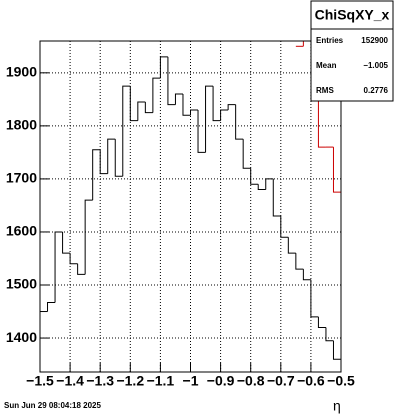 This screenshot has height=419, width=400. What do you see at coordinates (161, 381) in the screenshot?
I see `x-tick-label: −1.1` at bounding box center [161, 381].